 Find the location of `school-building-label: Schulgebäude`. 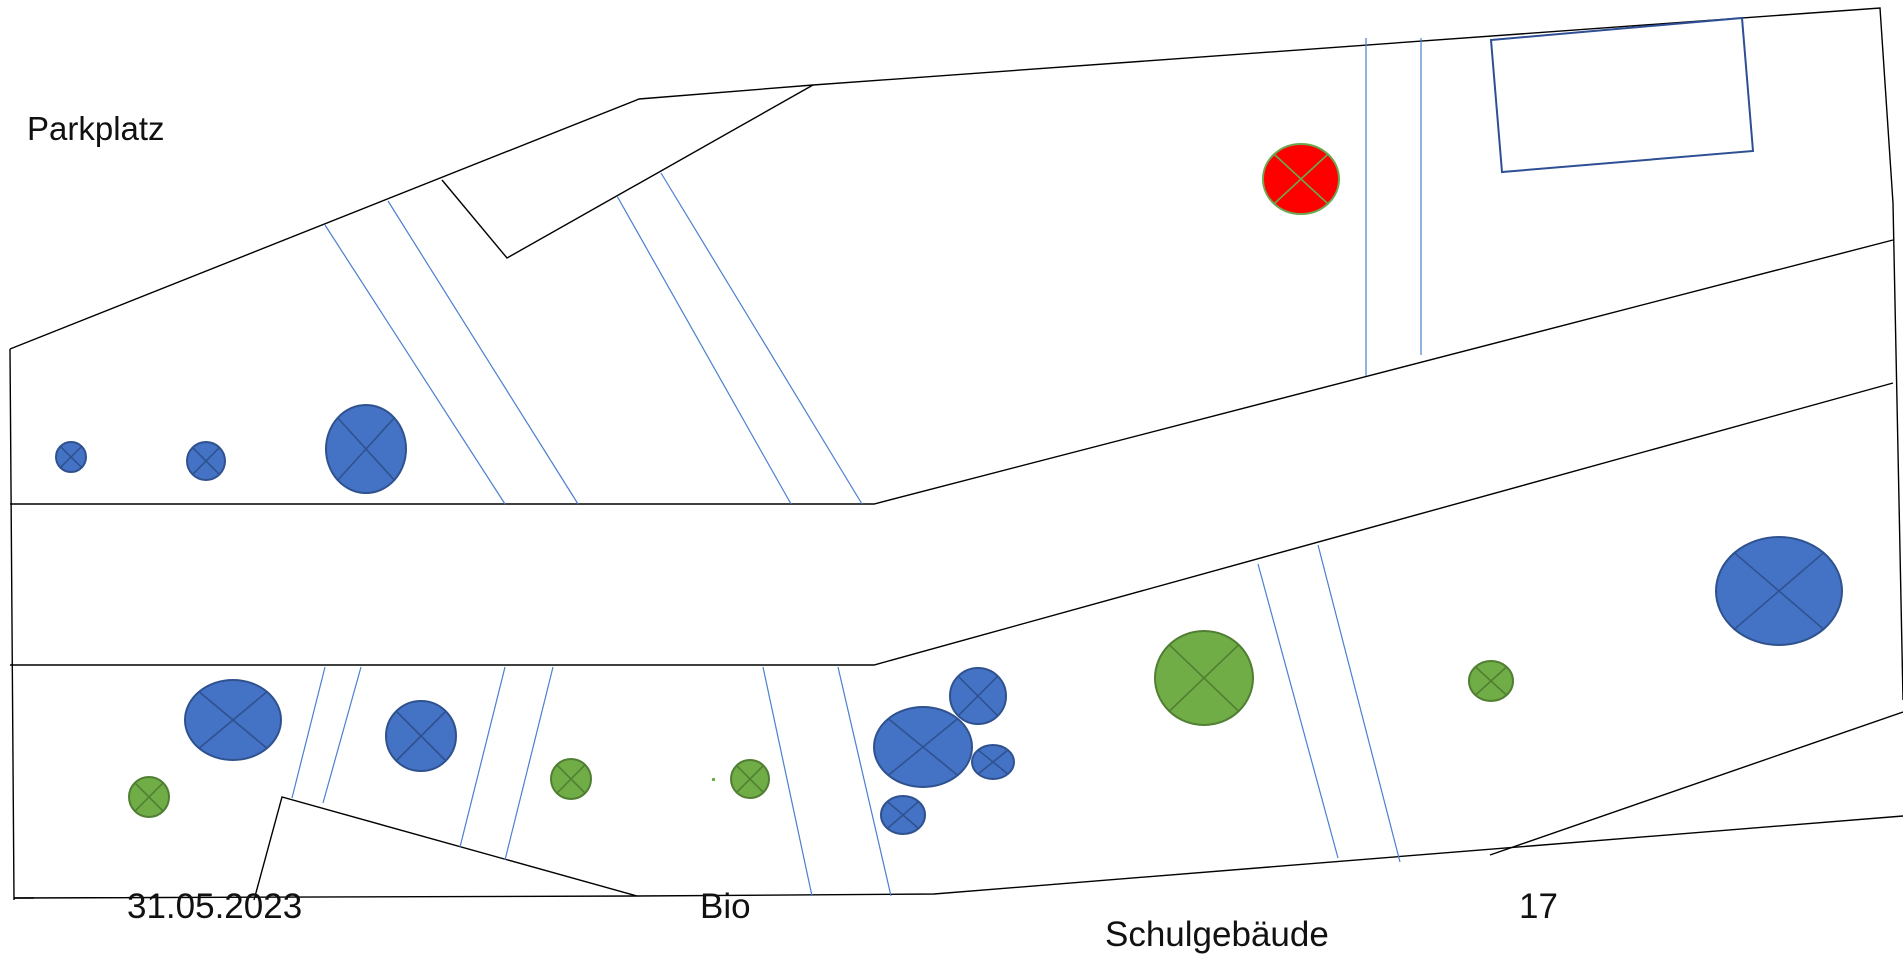

school-building-label: Schulgebäude is located at coordinates (1217, 934).